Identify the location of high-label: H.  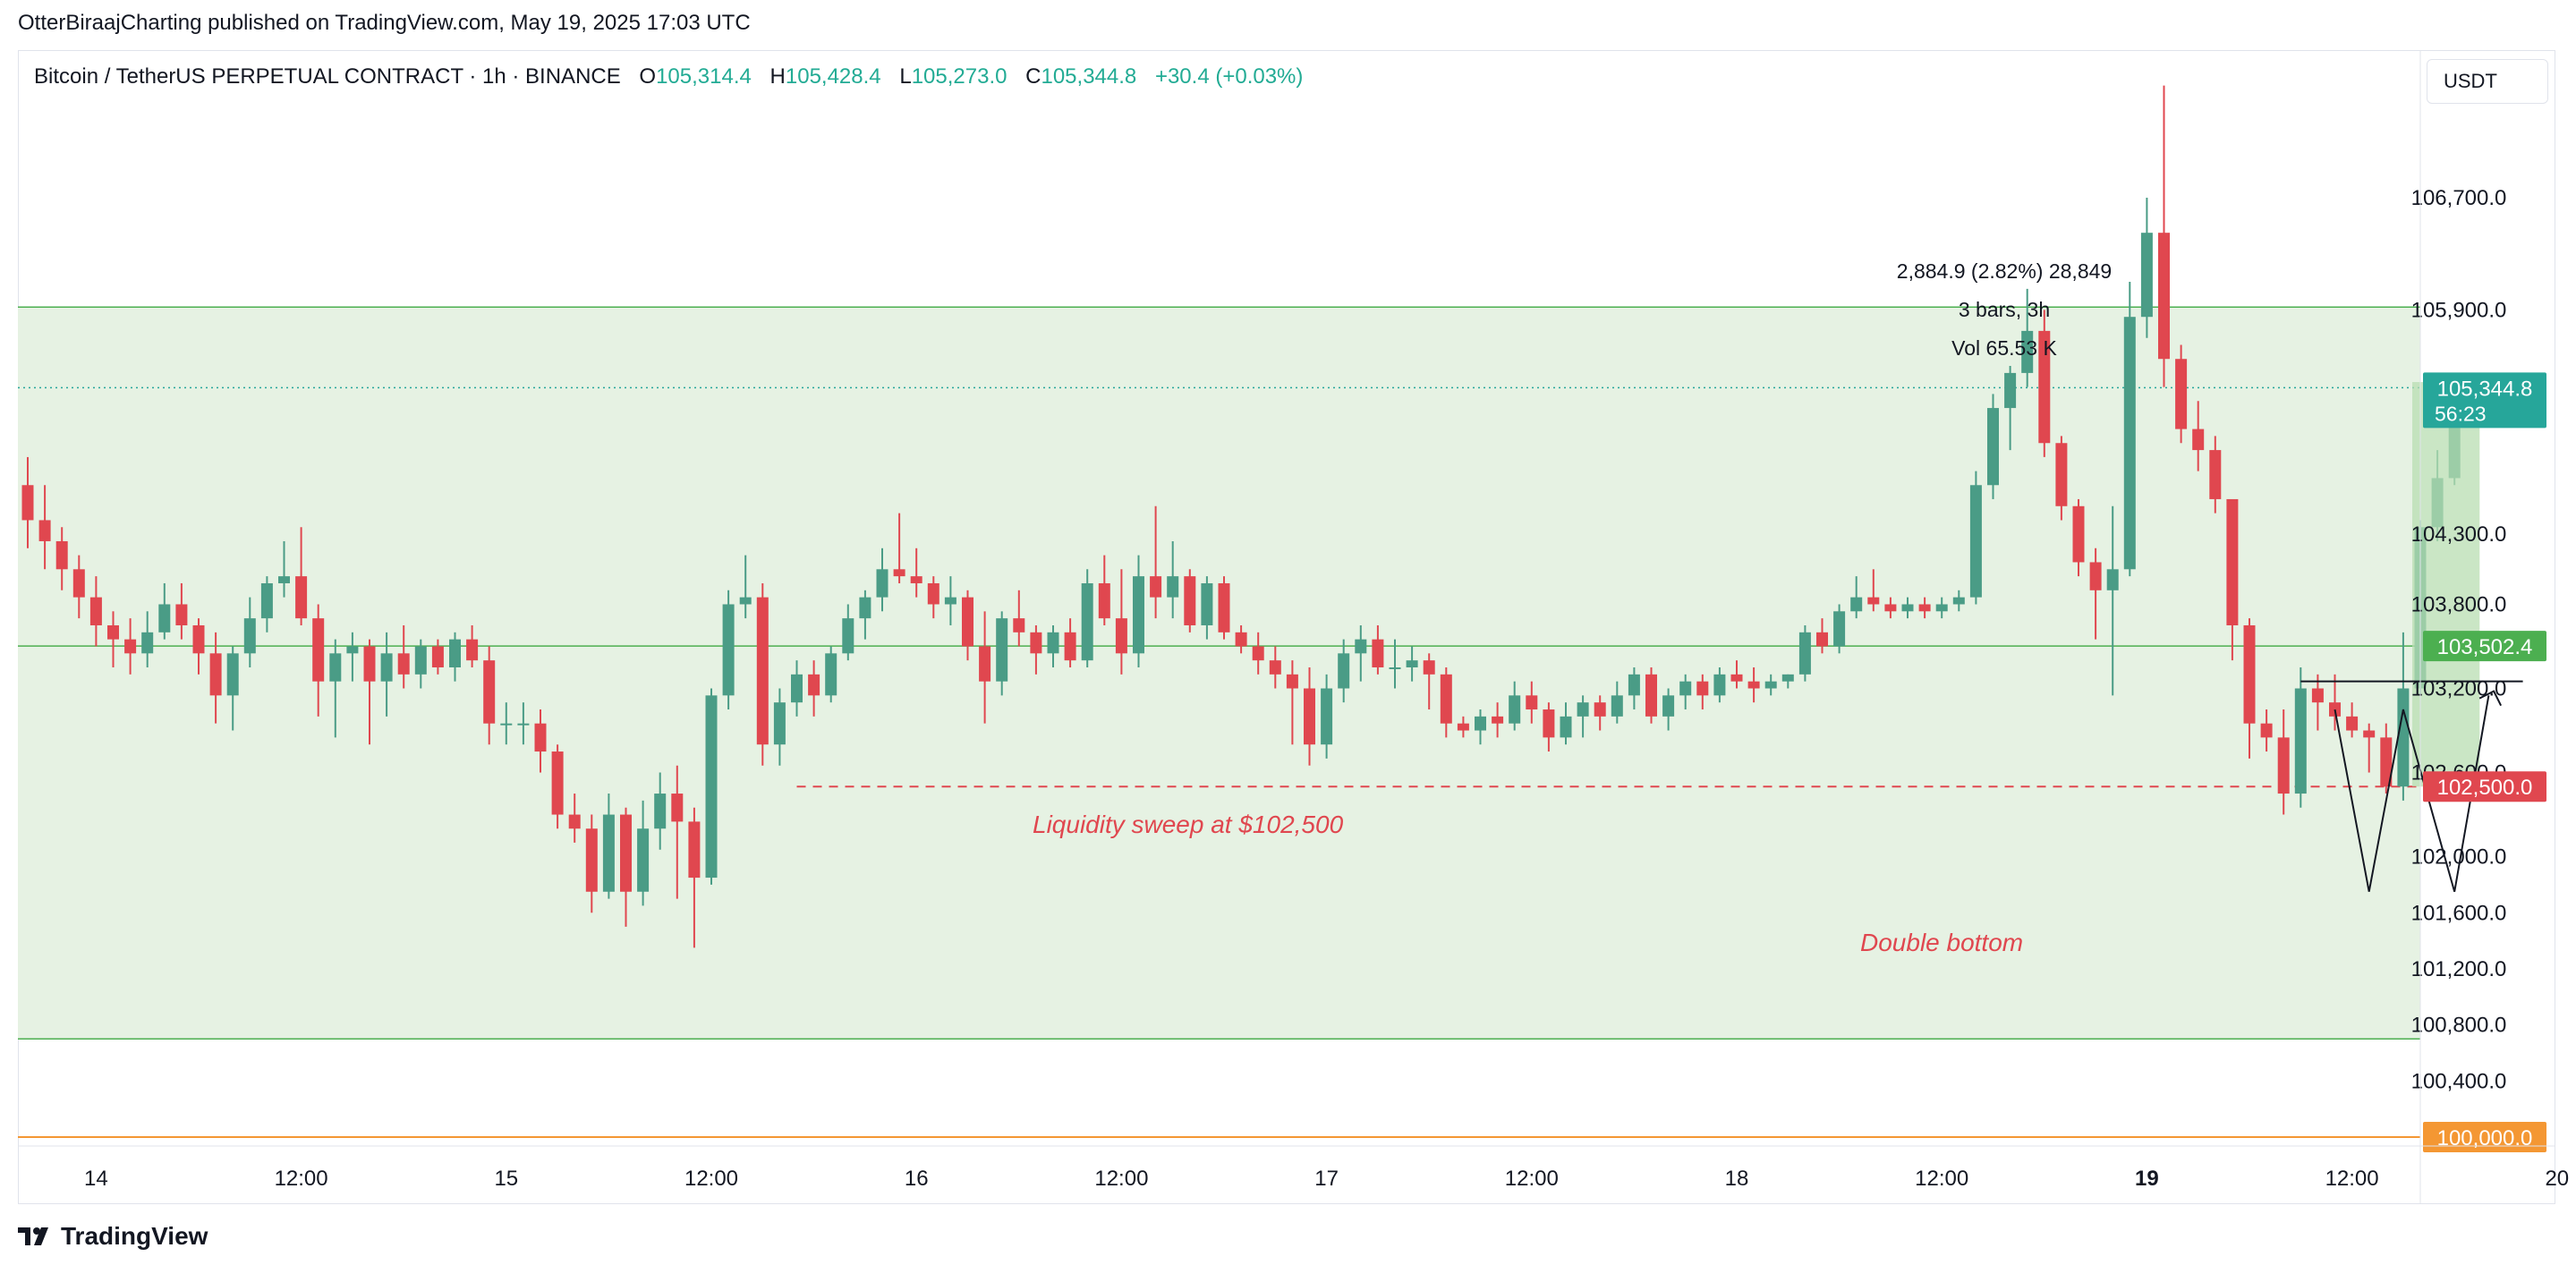
(777, 76).